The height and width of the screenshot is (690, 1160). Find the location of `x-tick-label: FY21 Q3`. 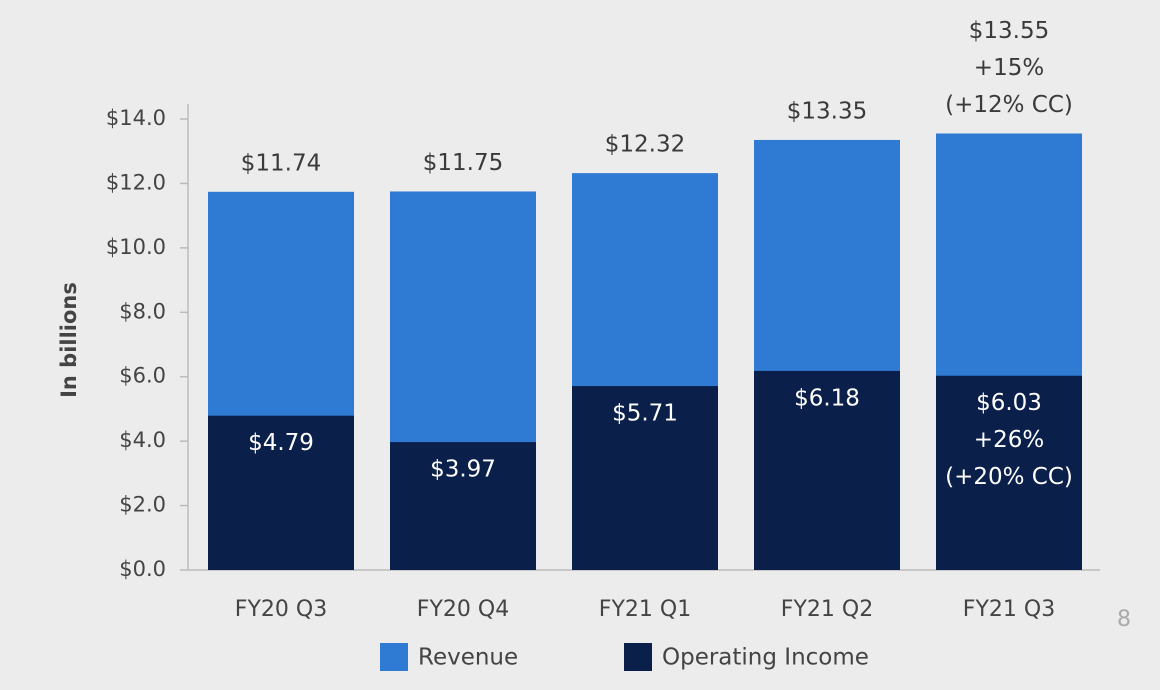

x-tick-label: FY21 Q3 is located at coordinates (1009, 609).